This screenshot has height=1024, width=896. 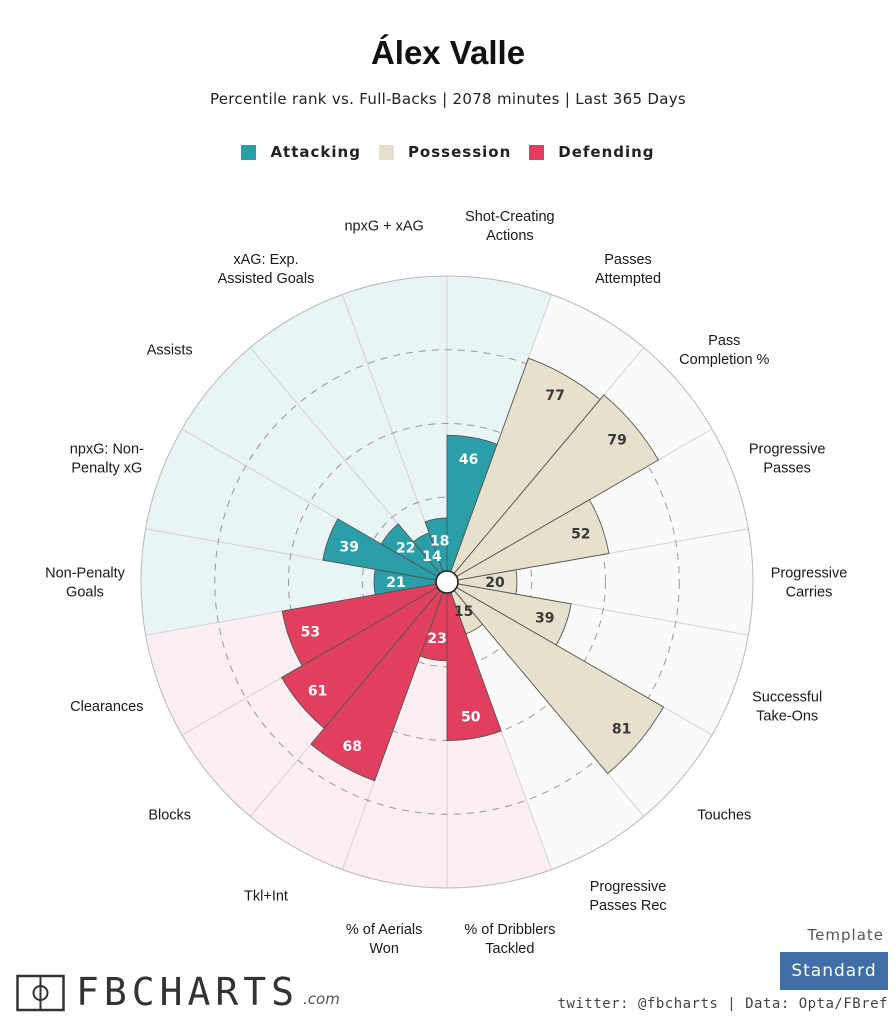 I want to click on center-hole, so click(x=447, y=582).